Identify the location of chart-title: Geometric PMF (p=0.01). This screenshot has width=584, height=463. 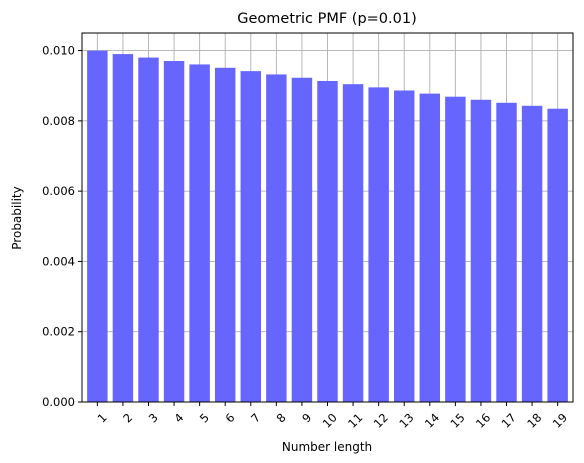
(327, 19).